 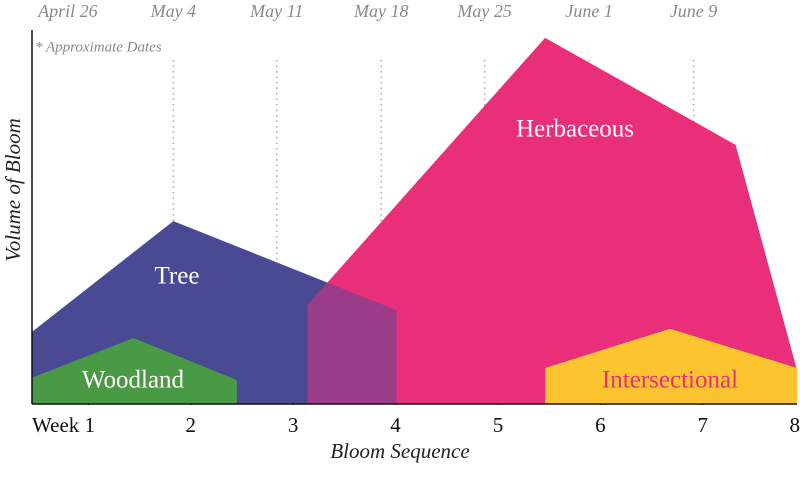 I want to click on date-label: June 9, so click(x=693, y=11).